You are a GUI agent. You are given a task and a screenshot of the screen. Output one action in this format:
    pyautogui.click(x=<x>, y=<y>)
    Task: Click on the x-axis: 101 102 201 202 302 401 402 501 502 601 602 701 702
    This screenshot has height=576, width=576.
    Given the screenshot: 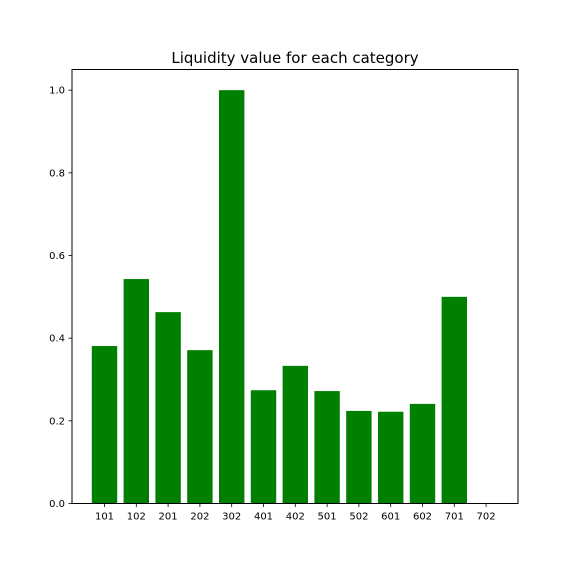 What is the action you would take?
    pyautogui.click(x=295, y=513)
    